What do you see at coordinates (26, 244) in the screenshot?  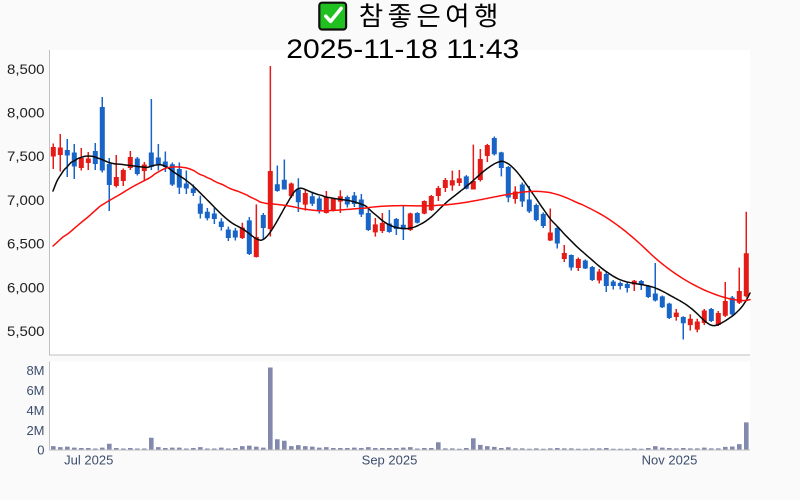 I see `svg-text: 6,500` at bounding box center [26, 244].